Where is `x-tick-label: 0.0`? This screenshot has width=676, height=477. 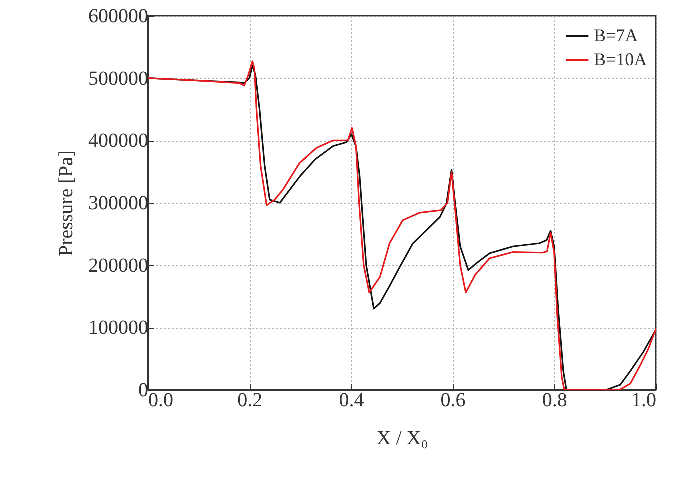 x-tick-label: 0.0 is located at coordinates (161, 401).